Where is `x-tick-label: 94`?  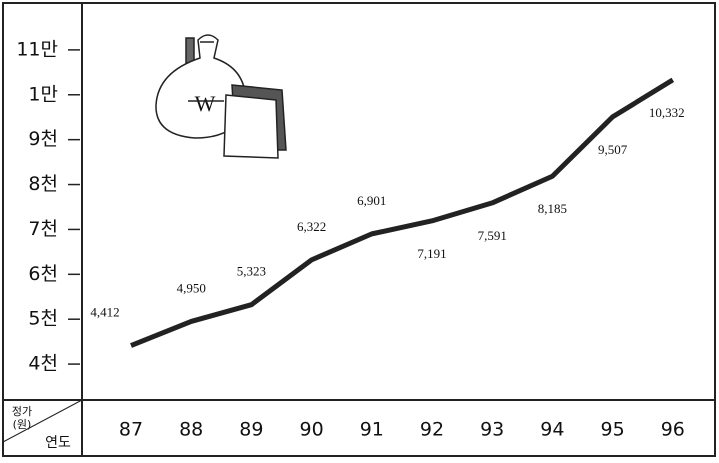 x-tick-label: 94 is located at coordinates (552, 430).